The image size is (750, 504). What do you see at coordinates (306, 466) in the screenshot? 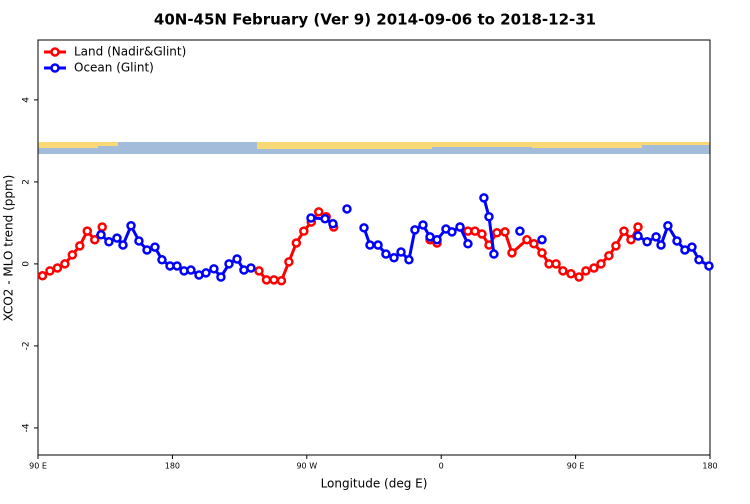
I see `x-tick-label: 90 W` at bounding box center [306, 466].